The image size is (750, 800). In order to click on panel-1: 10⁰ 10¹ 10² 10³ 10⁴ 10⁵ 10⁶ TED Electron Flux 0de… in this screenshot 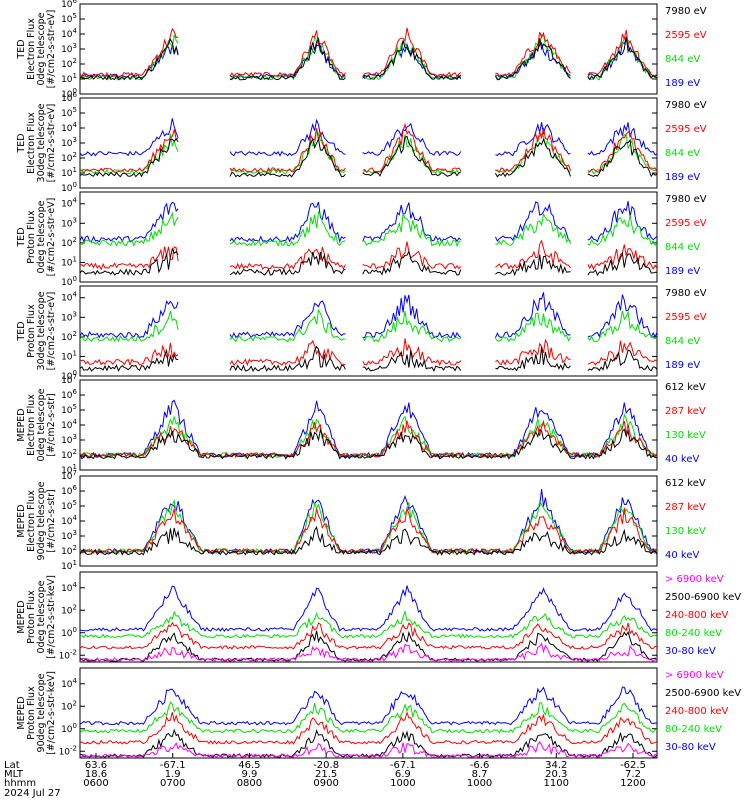, I will do `click(361, 50)`.